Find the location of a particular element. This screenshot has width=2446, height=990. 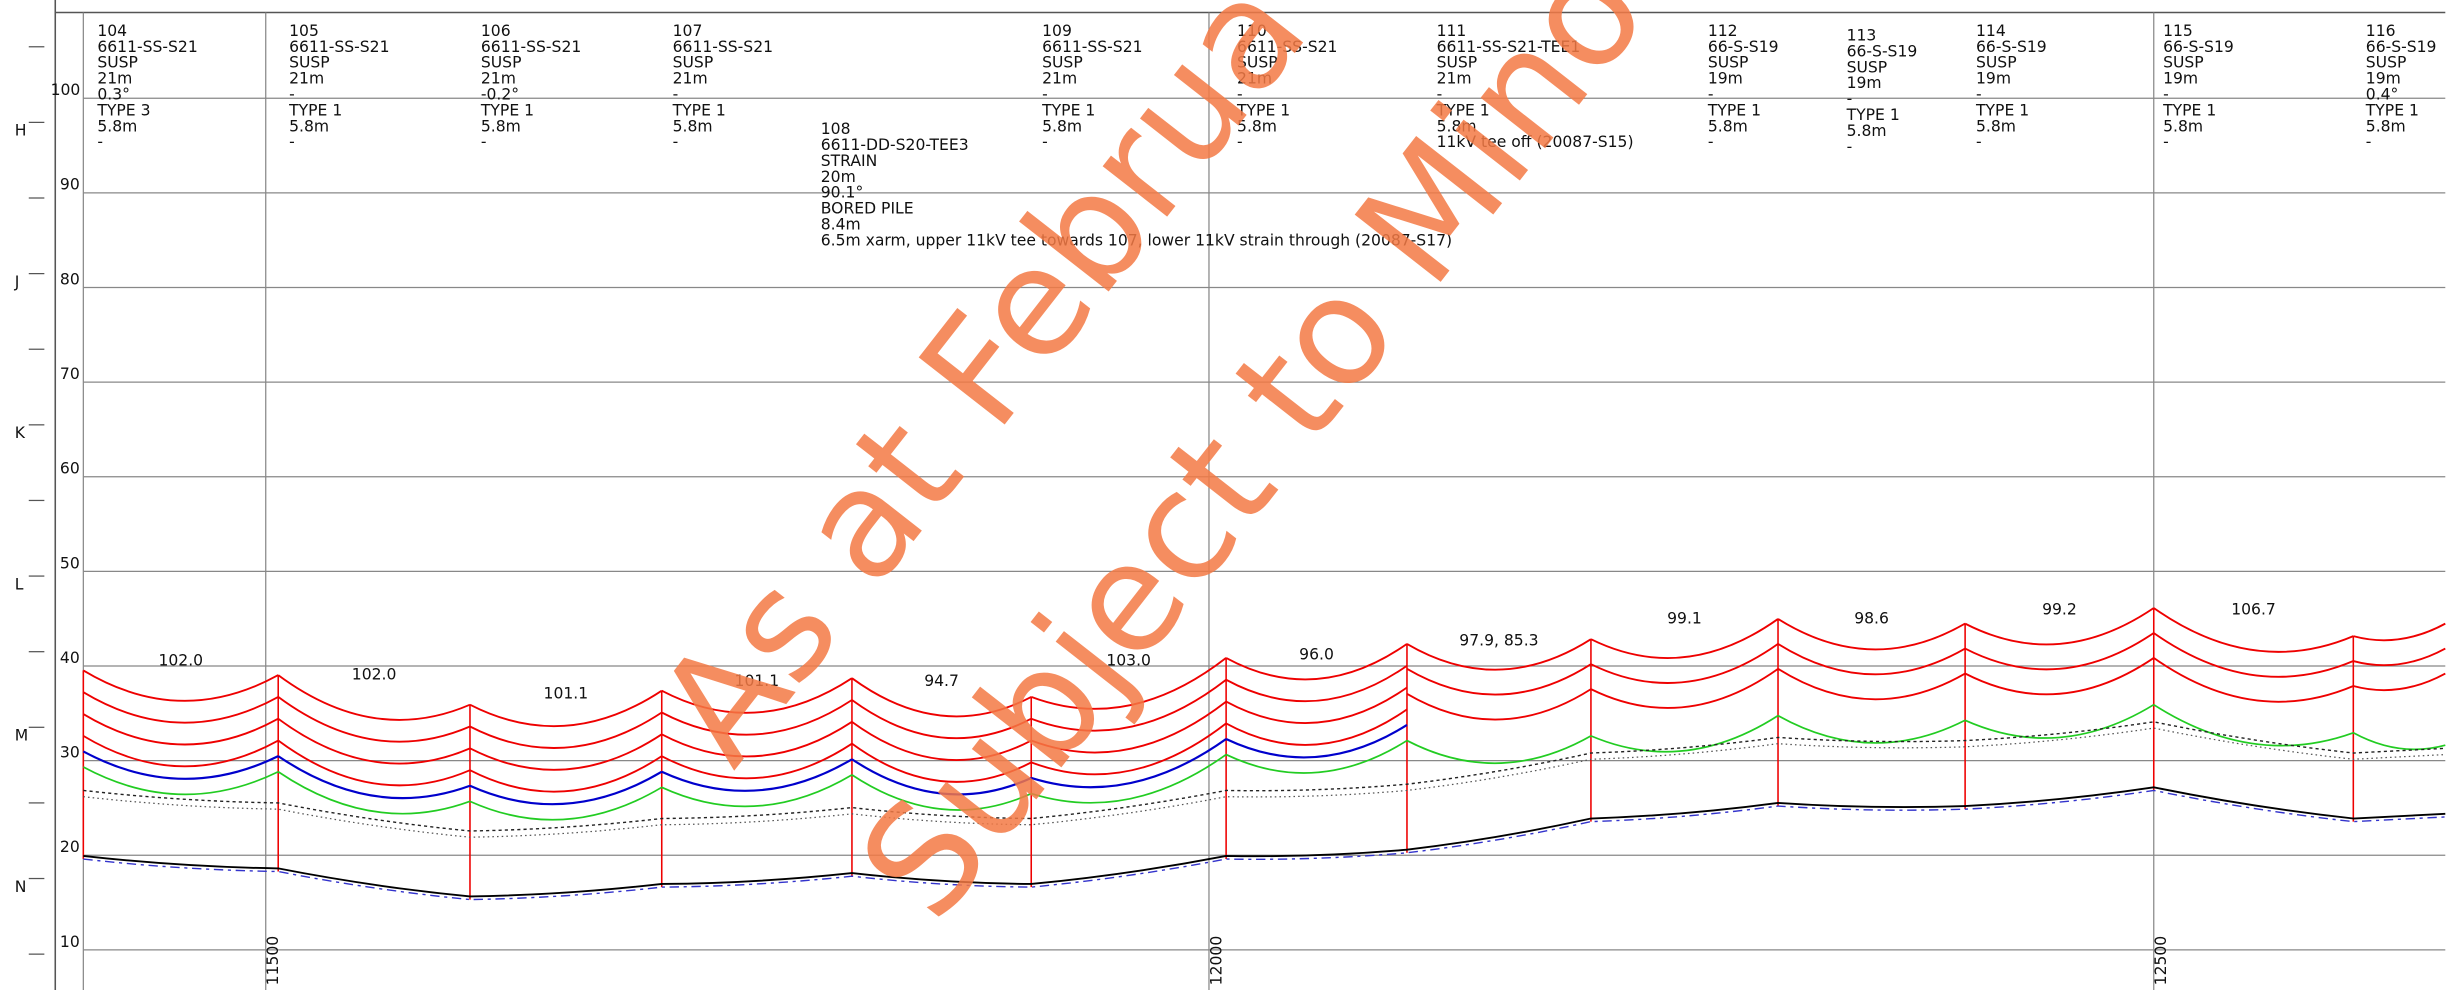

pole-label: 111 is located at coordinates (1452, 31).